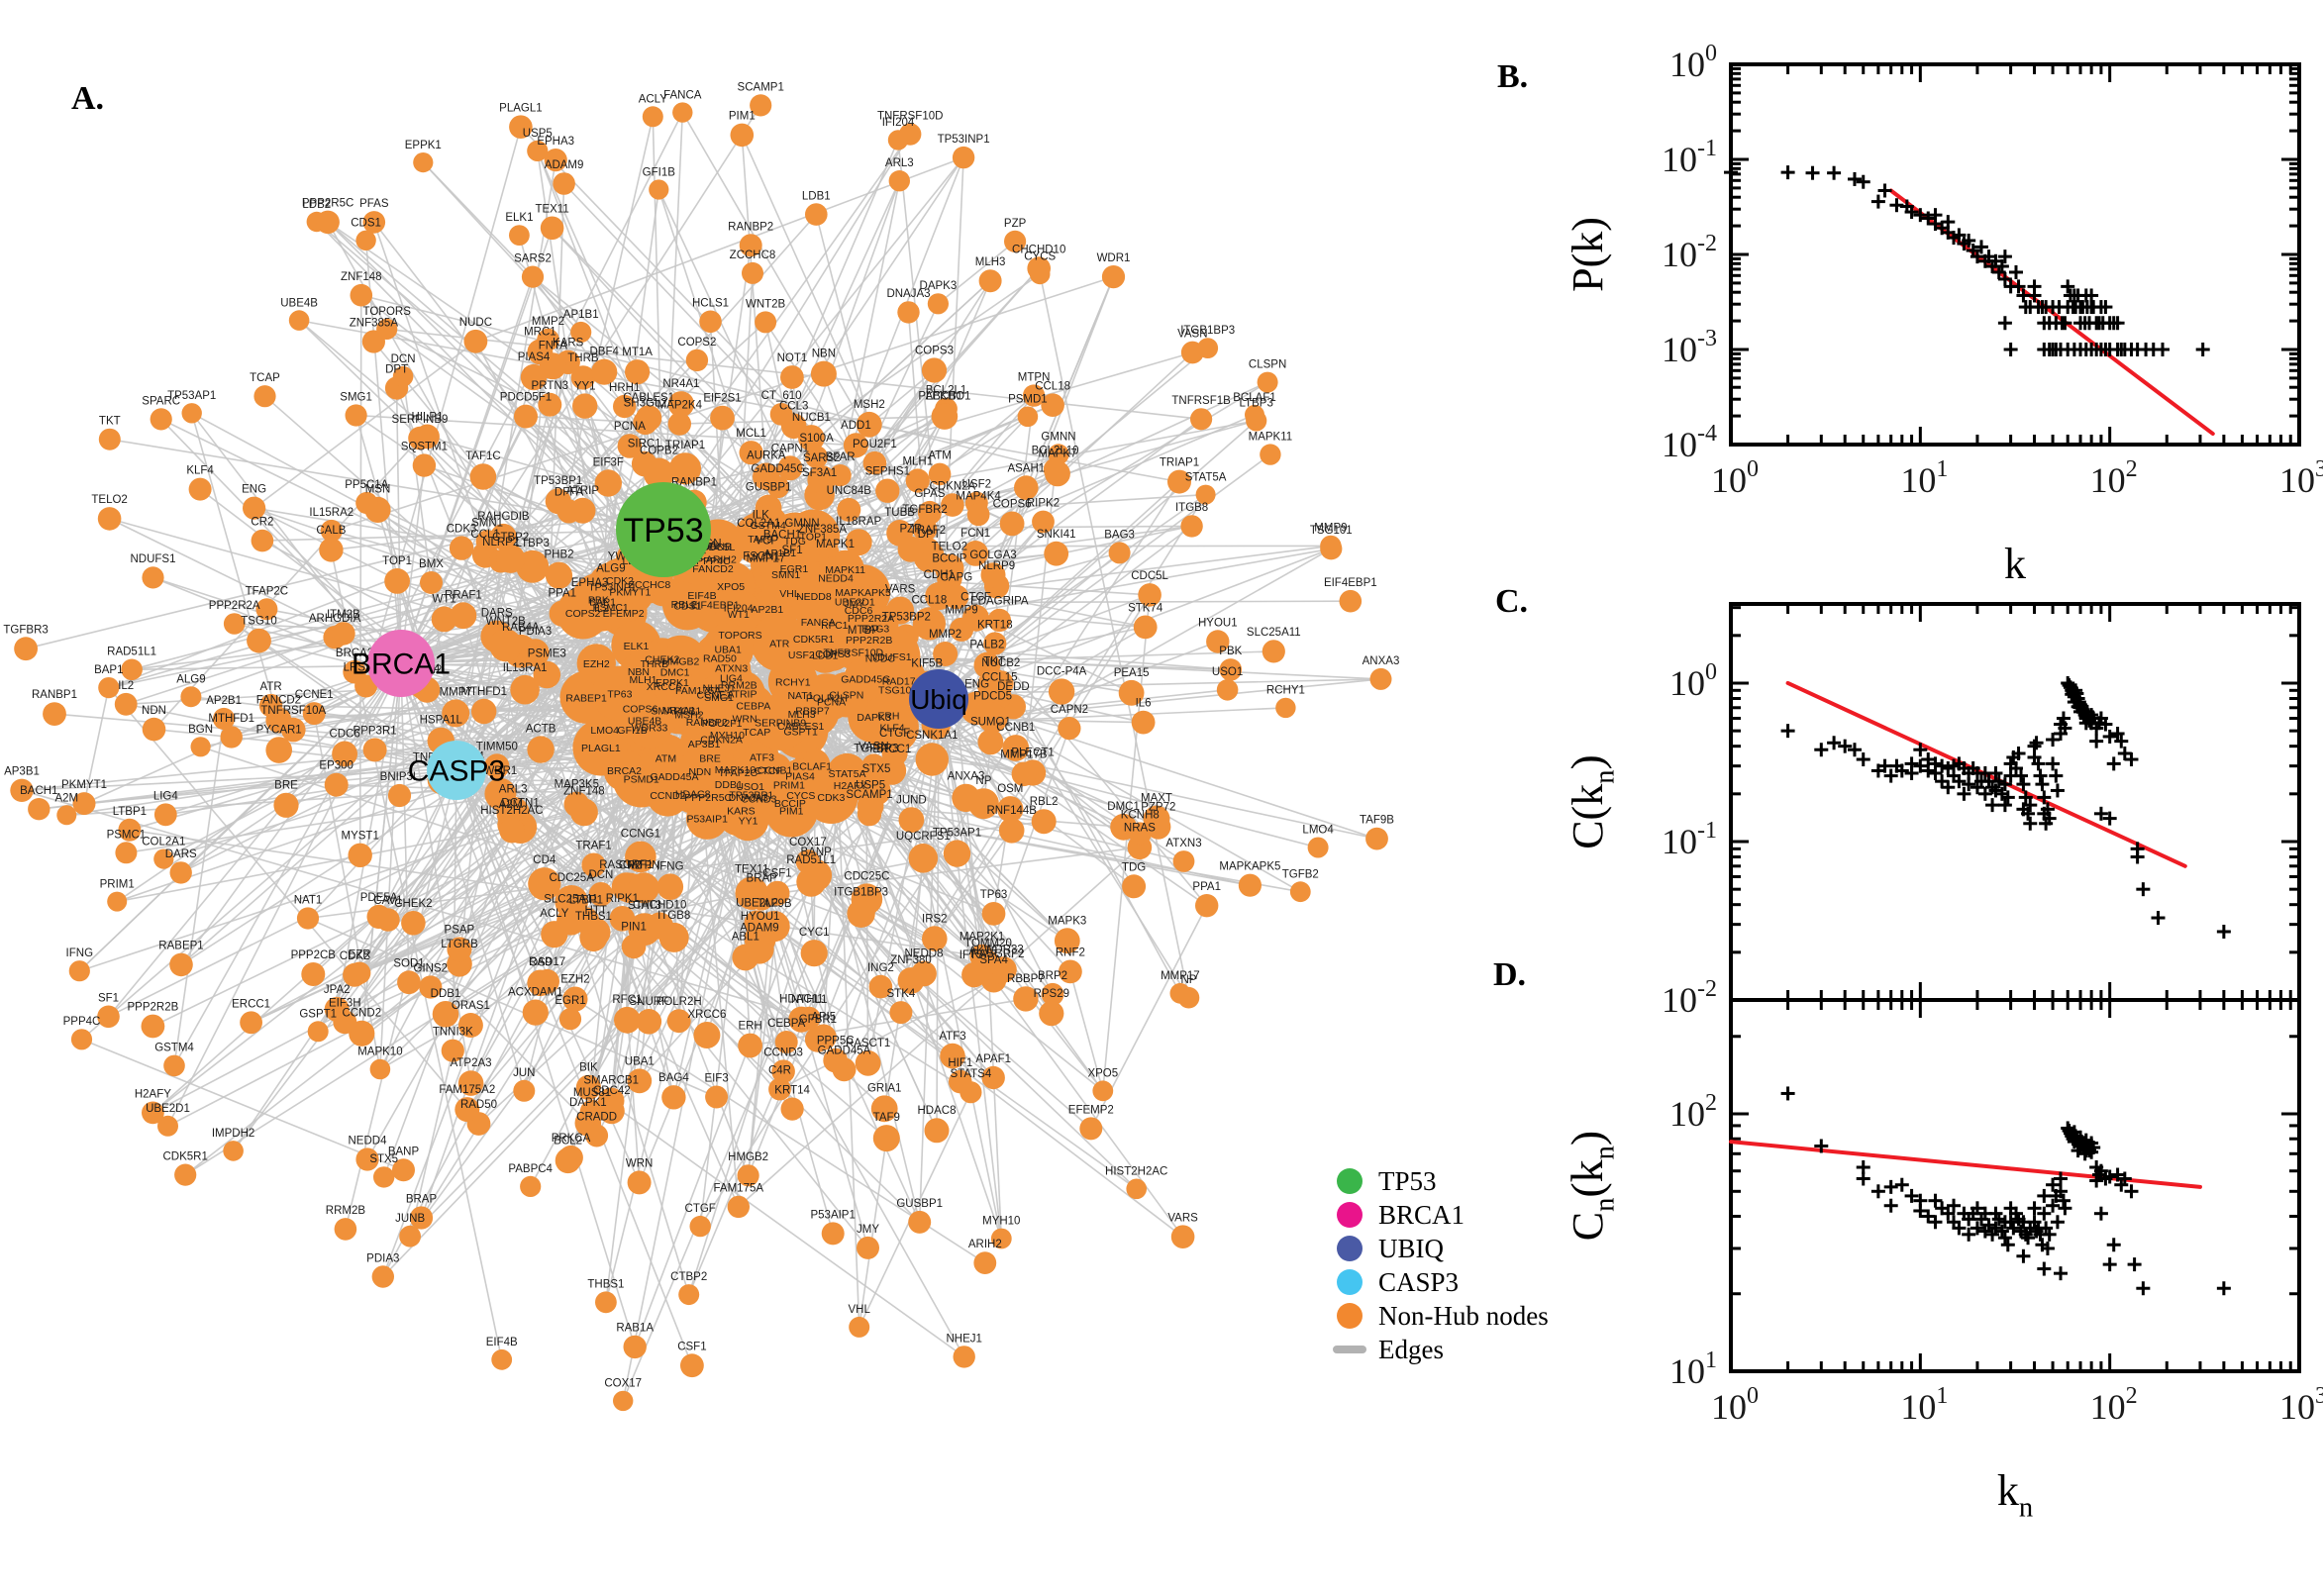 Image resolution: width=2323 pixels, height=1596 pixels. Describe the element at coordinates (664, 687) in the screenshot. I see `node-label: XRCC6` at that location.